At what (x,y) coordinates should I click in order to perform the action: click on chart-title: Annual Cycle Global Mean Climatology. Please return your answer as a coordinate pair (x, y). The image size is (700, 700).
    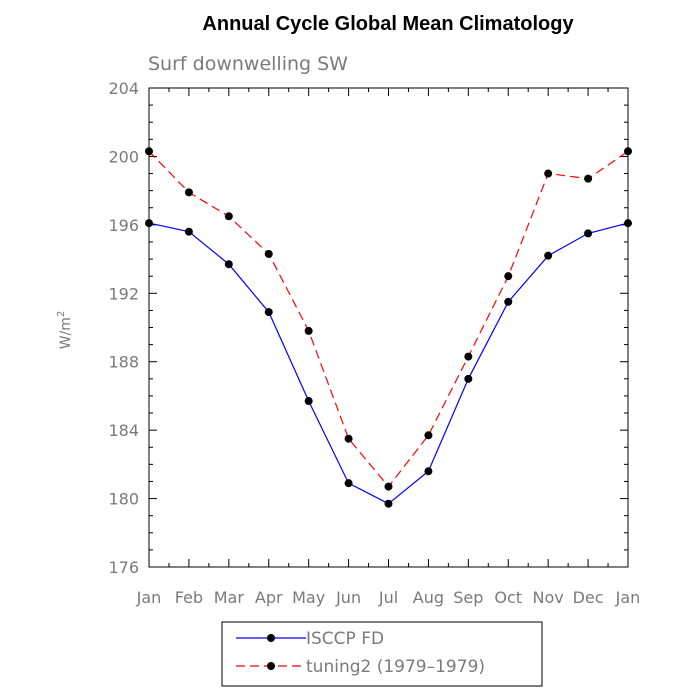
    Looking at the image, I should click on (388, 24).